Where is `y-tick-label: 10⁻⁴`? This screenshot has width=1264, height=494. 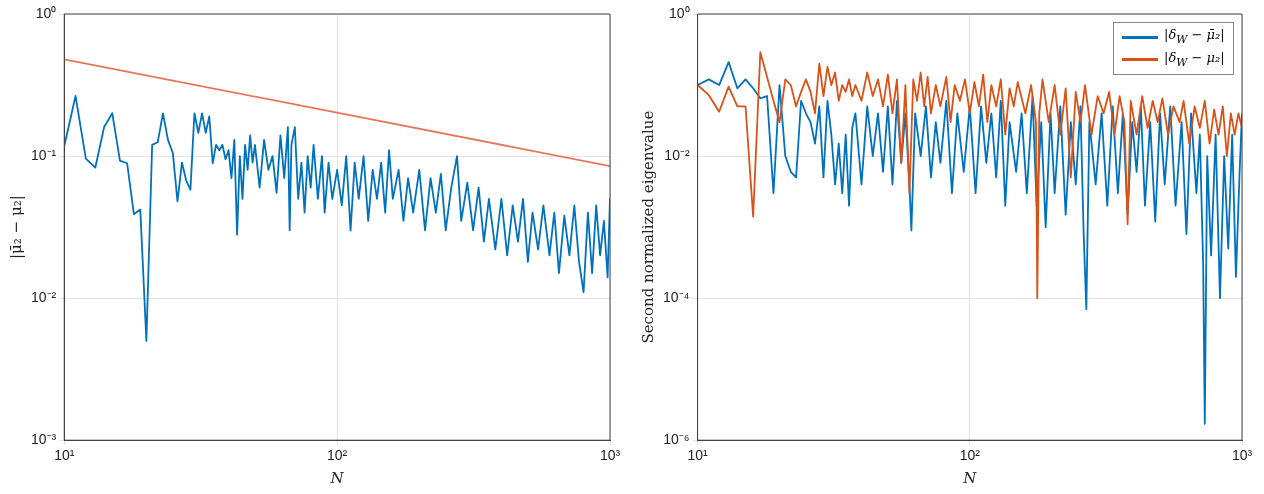
y-tick-label: 10⁻⁴ is located at coordinates (676, 296).